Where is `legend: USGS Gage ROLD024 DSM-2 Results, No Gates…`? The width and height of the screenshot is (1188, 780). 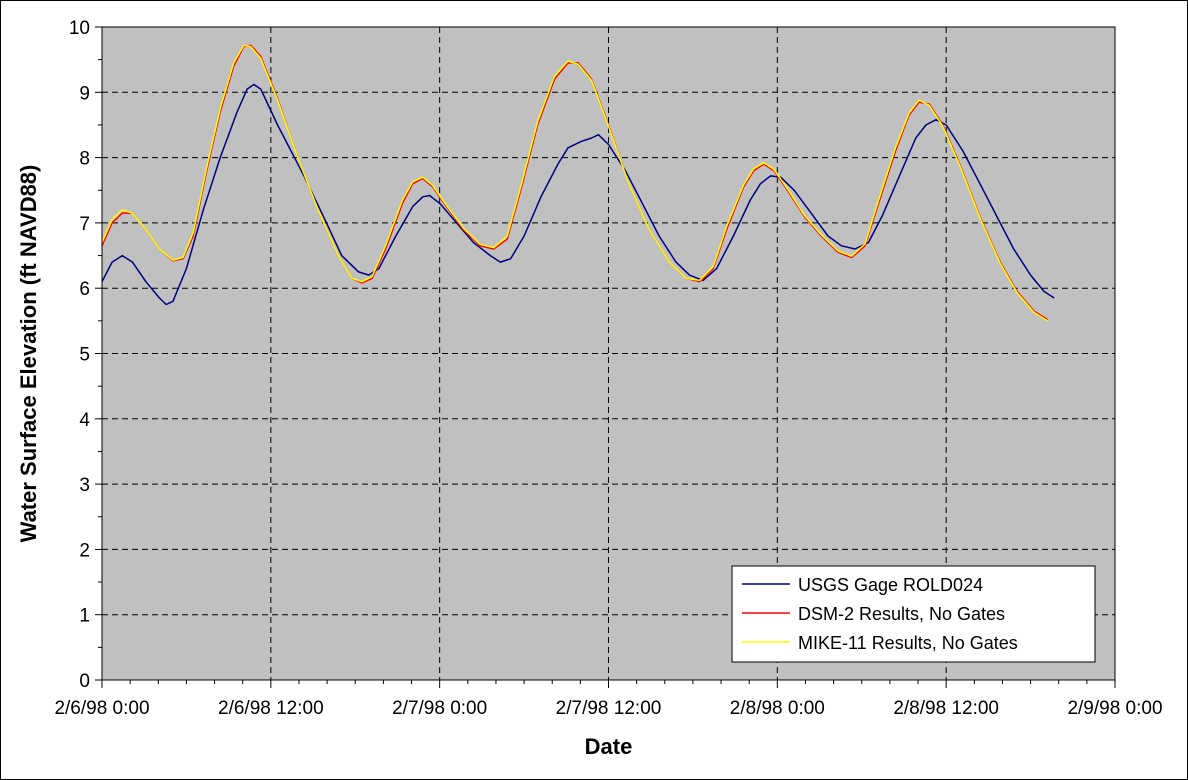
legend: USGS Gage ROLD024 DSM-2 Results, No Gates… is located at coordinates (913, 614).